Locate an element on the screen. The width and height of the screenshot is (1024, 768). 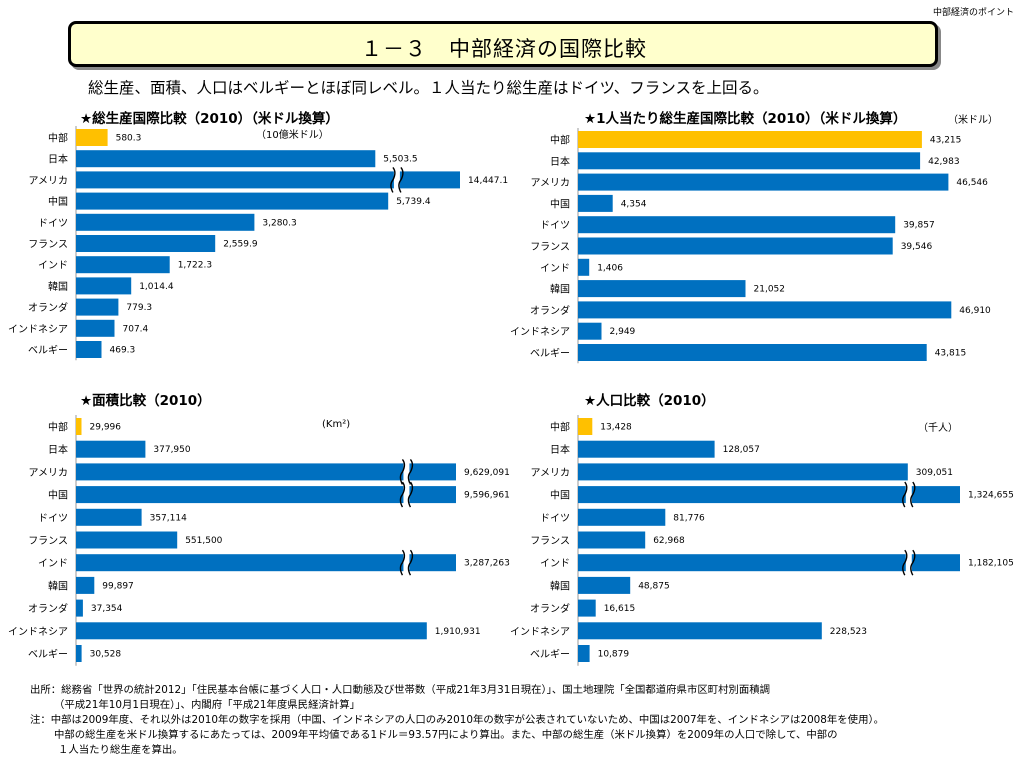
data-label: 779.3 is located at coordinates (139, 308).